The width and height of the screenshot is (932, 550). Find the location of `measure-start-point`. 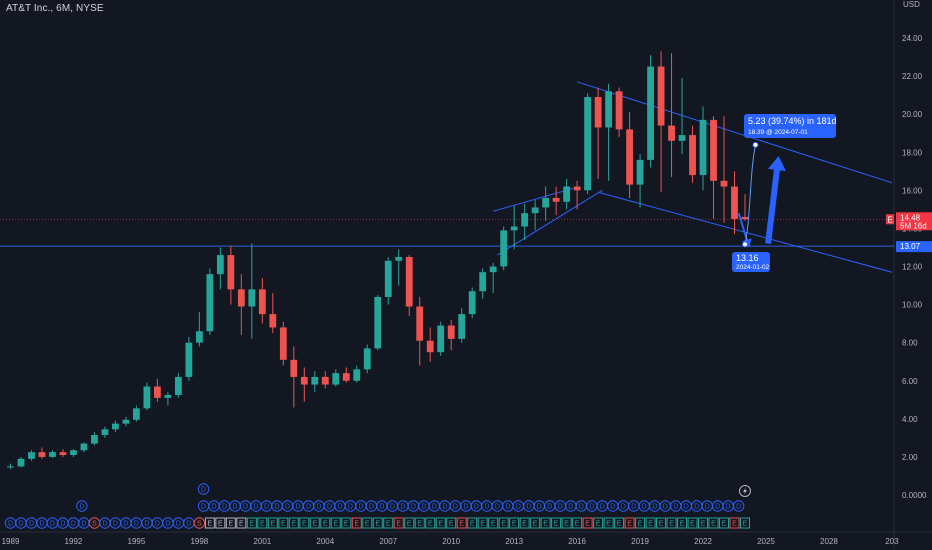

measure-start-point is located at coordinates (745, 244).